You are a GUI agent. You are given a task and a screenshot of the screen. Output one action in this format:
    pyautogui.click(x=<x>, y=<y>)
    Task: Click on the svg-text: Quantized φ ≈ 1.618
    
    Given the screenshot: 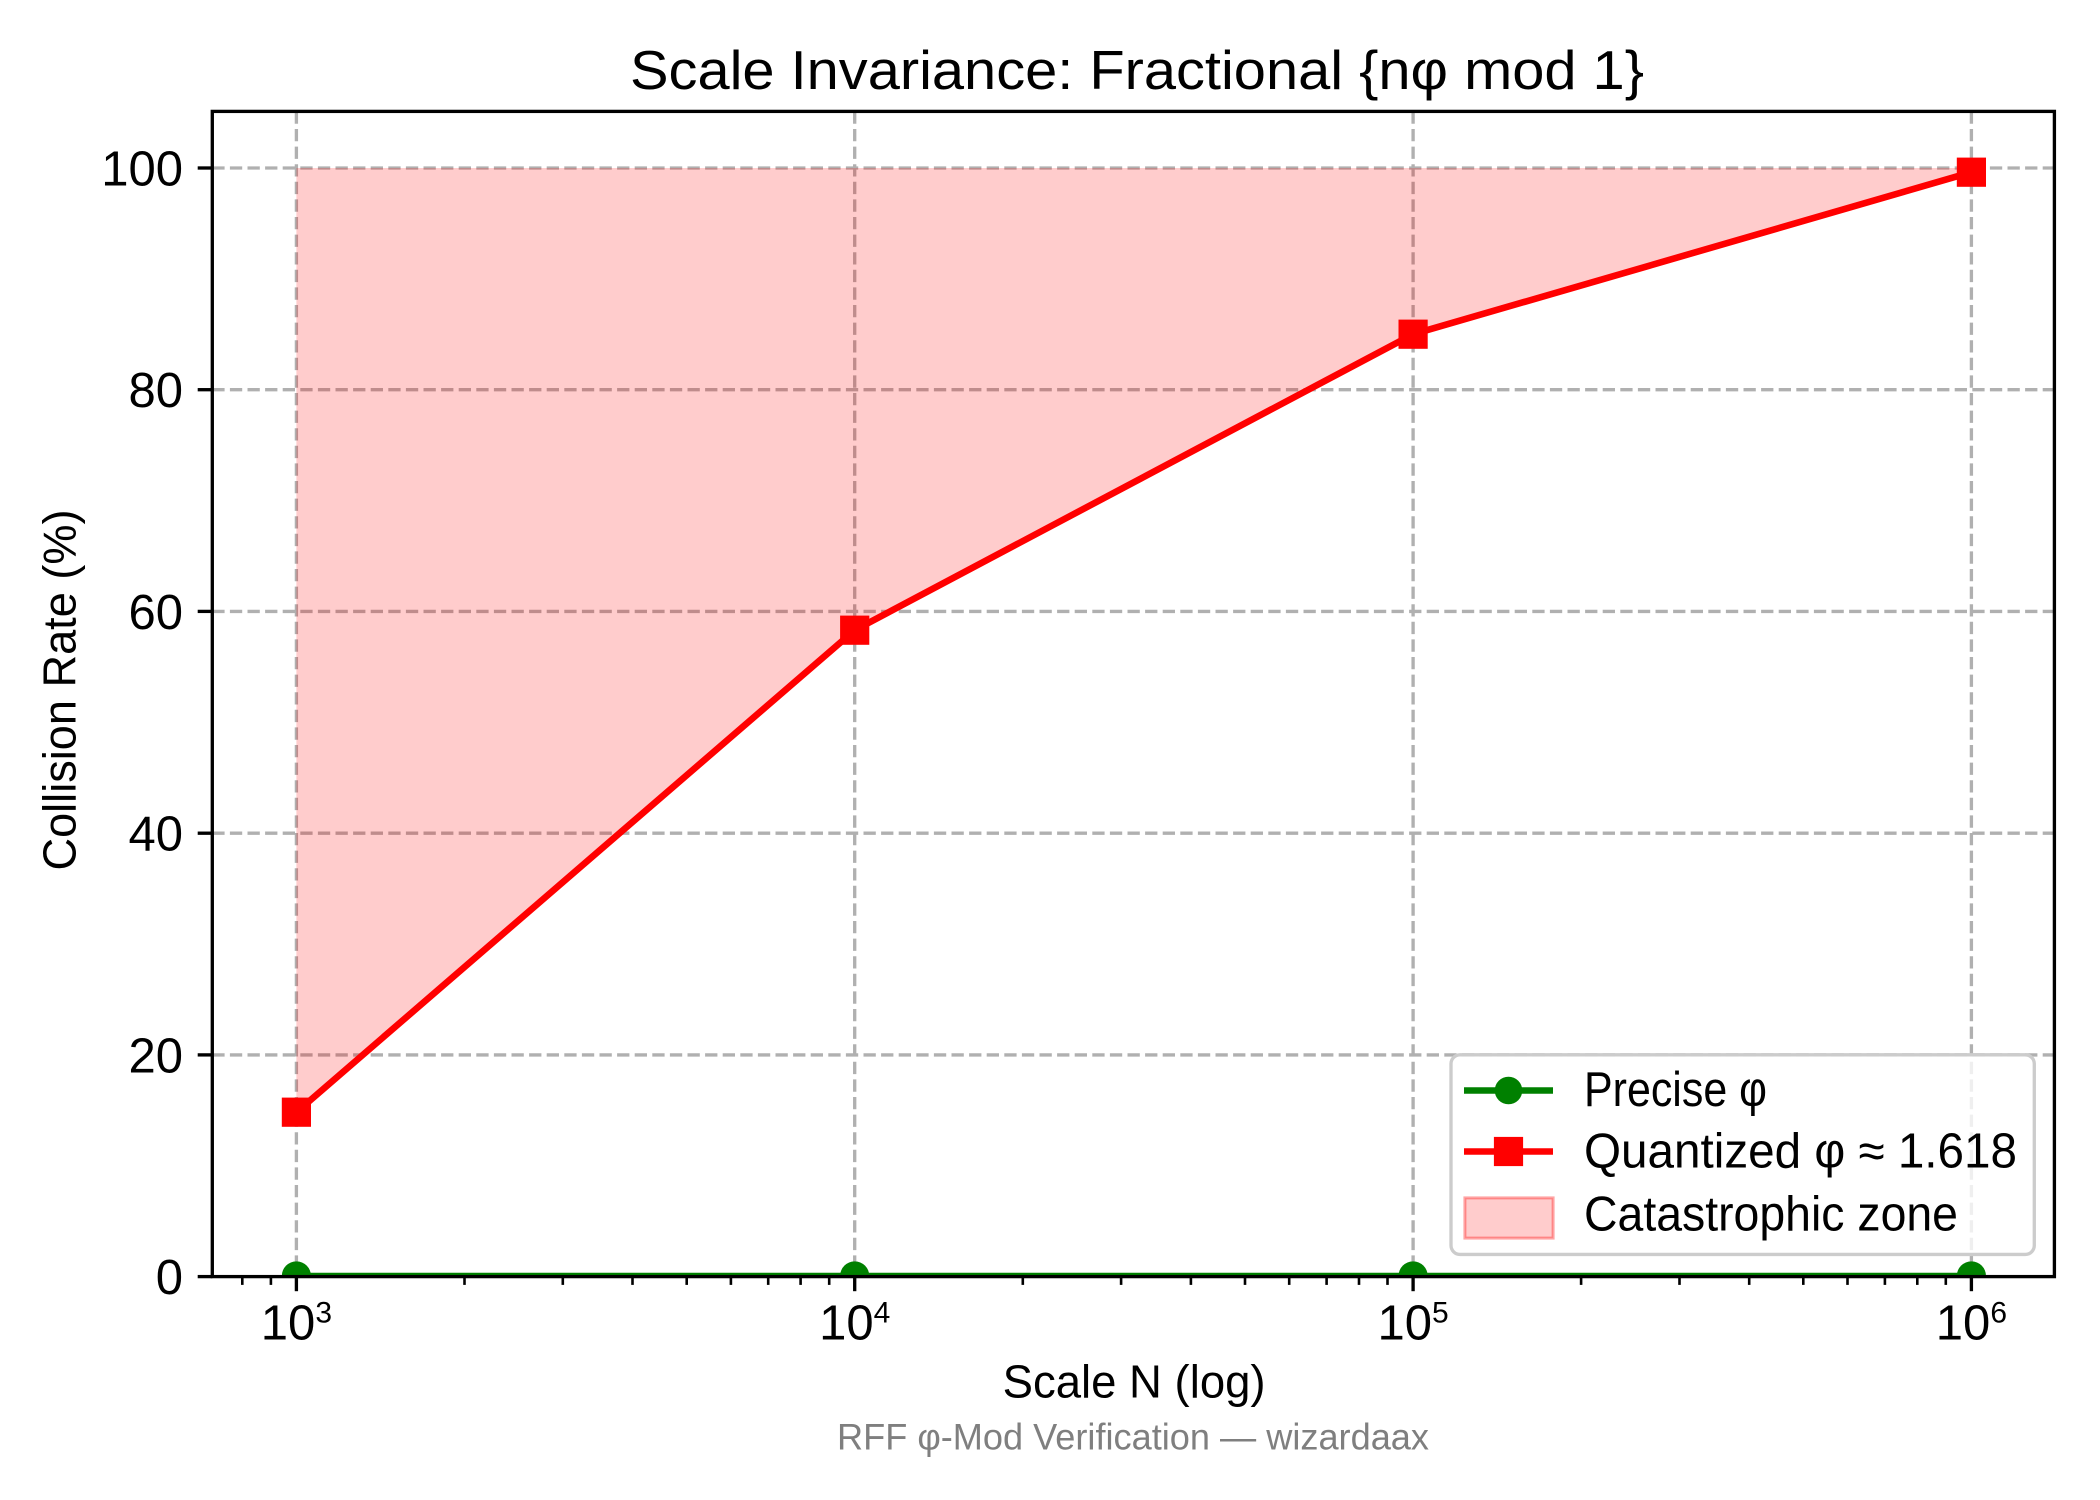 What is the action you would take?
    pyautogui.click(x=1800, y=1151)
    